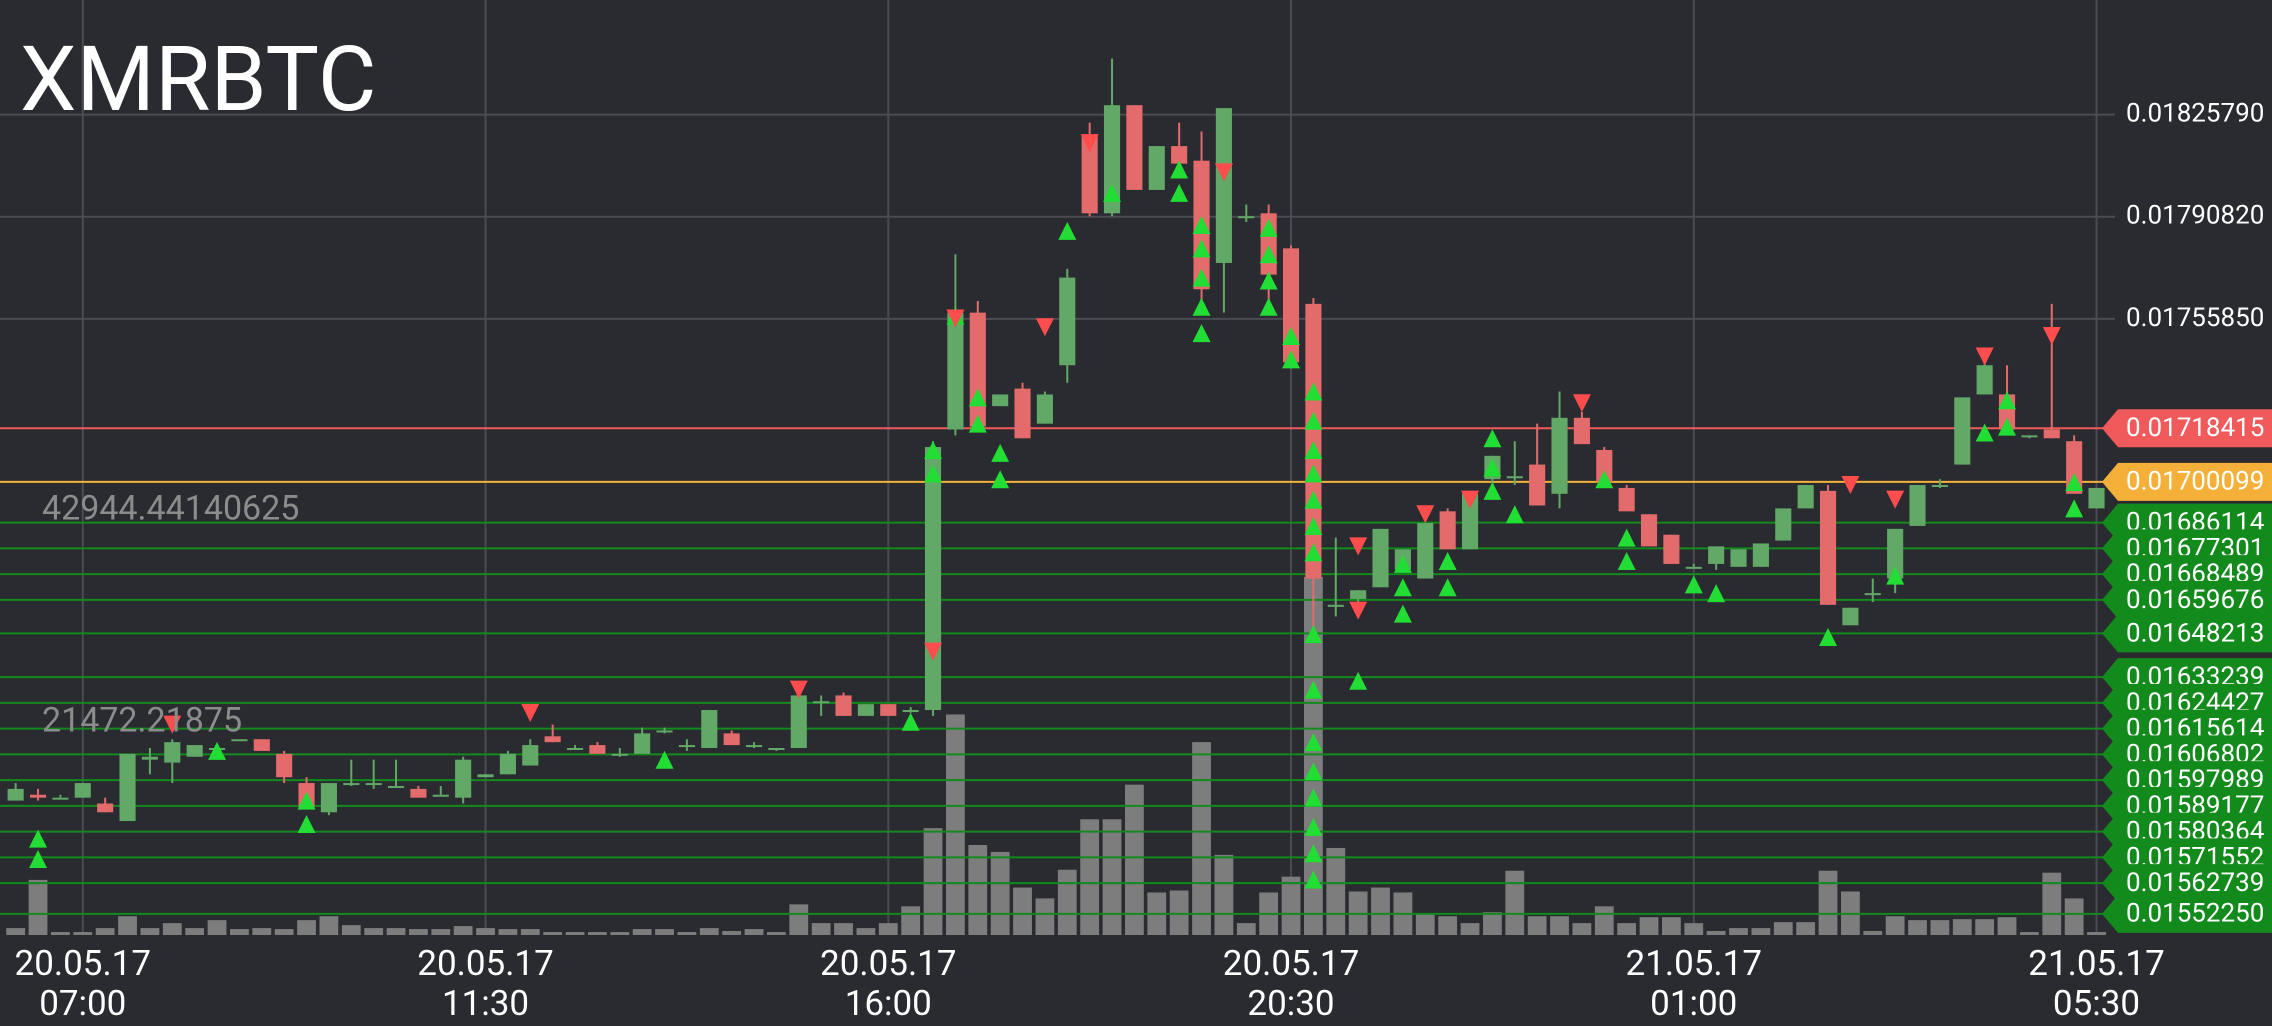 This screenshot has height=1026, width=2272. What do you see at coordinates (2195, 883) in the screenshot?
I see `level-label: 0.01562739` at bounding box center [2195, 883].